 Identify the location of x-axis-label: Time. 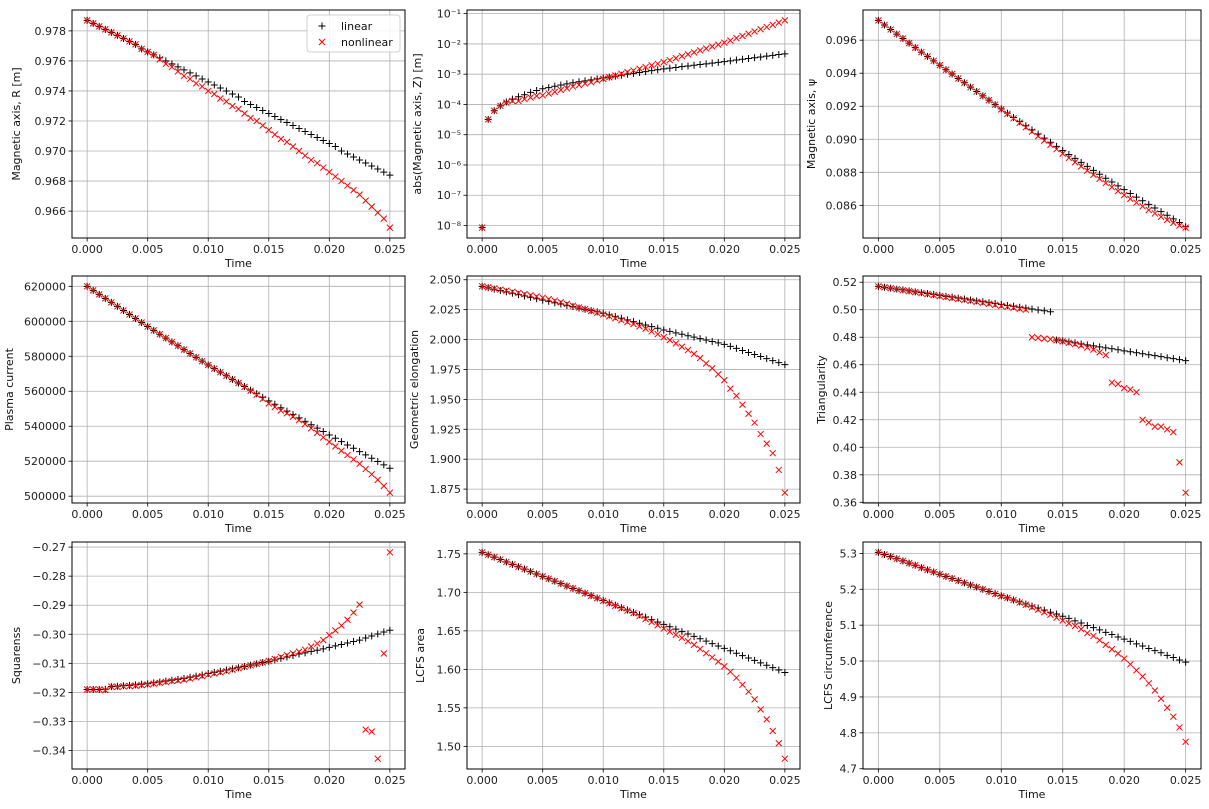
(633, 263).